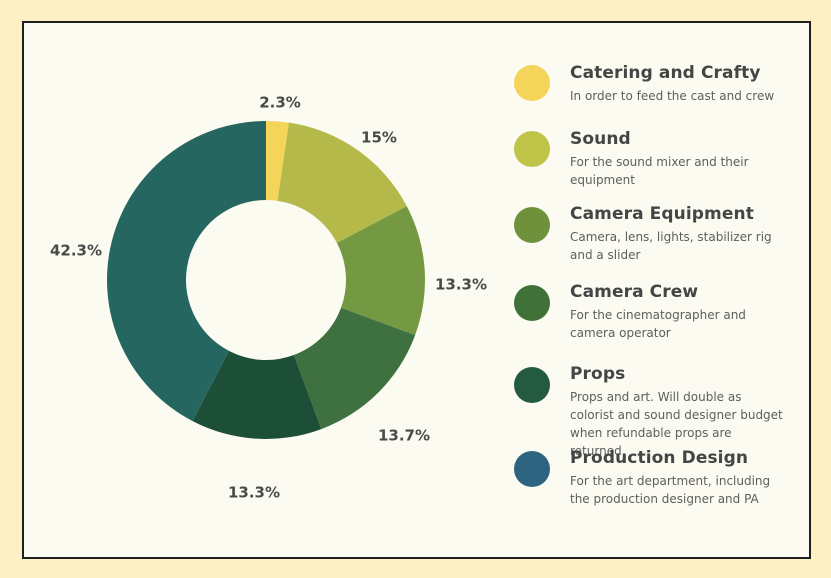 The height and width of the screenshot is (578, 831). I want to click on legend-swatch-camera-equipment, so click(532, 225).